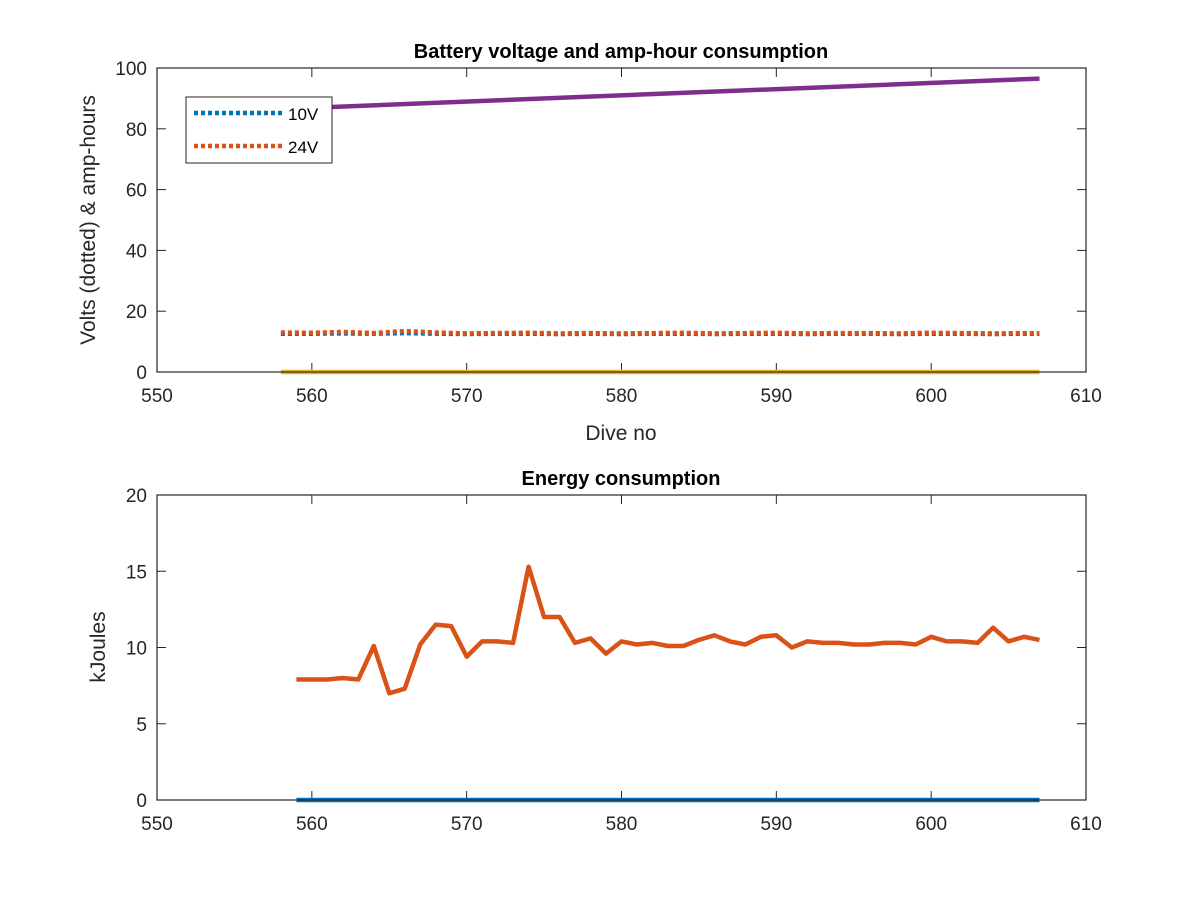 The image size is (1200, 900). I want to click on legend-box, so click(259, 130).